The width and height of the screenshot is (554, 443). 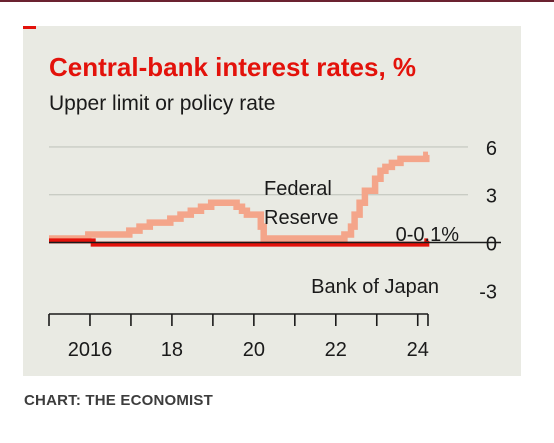 I want to click on y-tick-label: 6, so click(x=491, y=149).